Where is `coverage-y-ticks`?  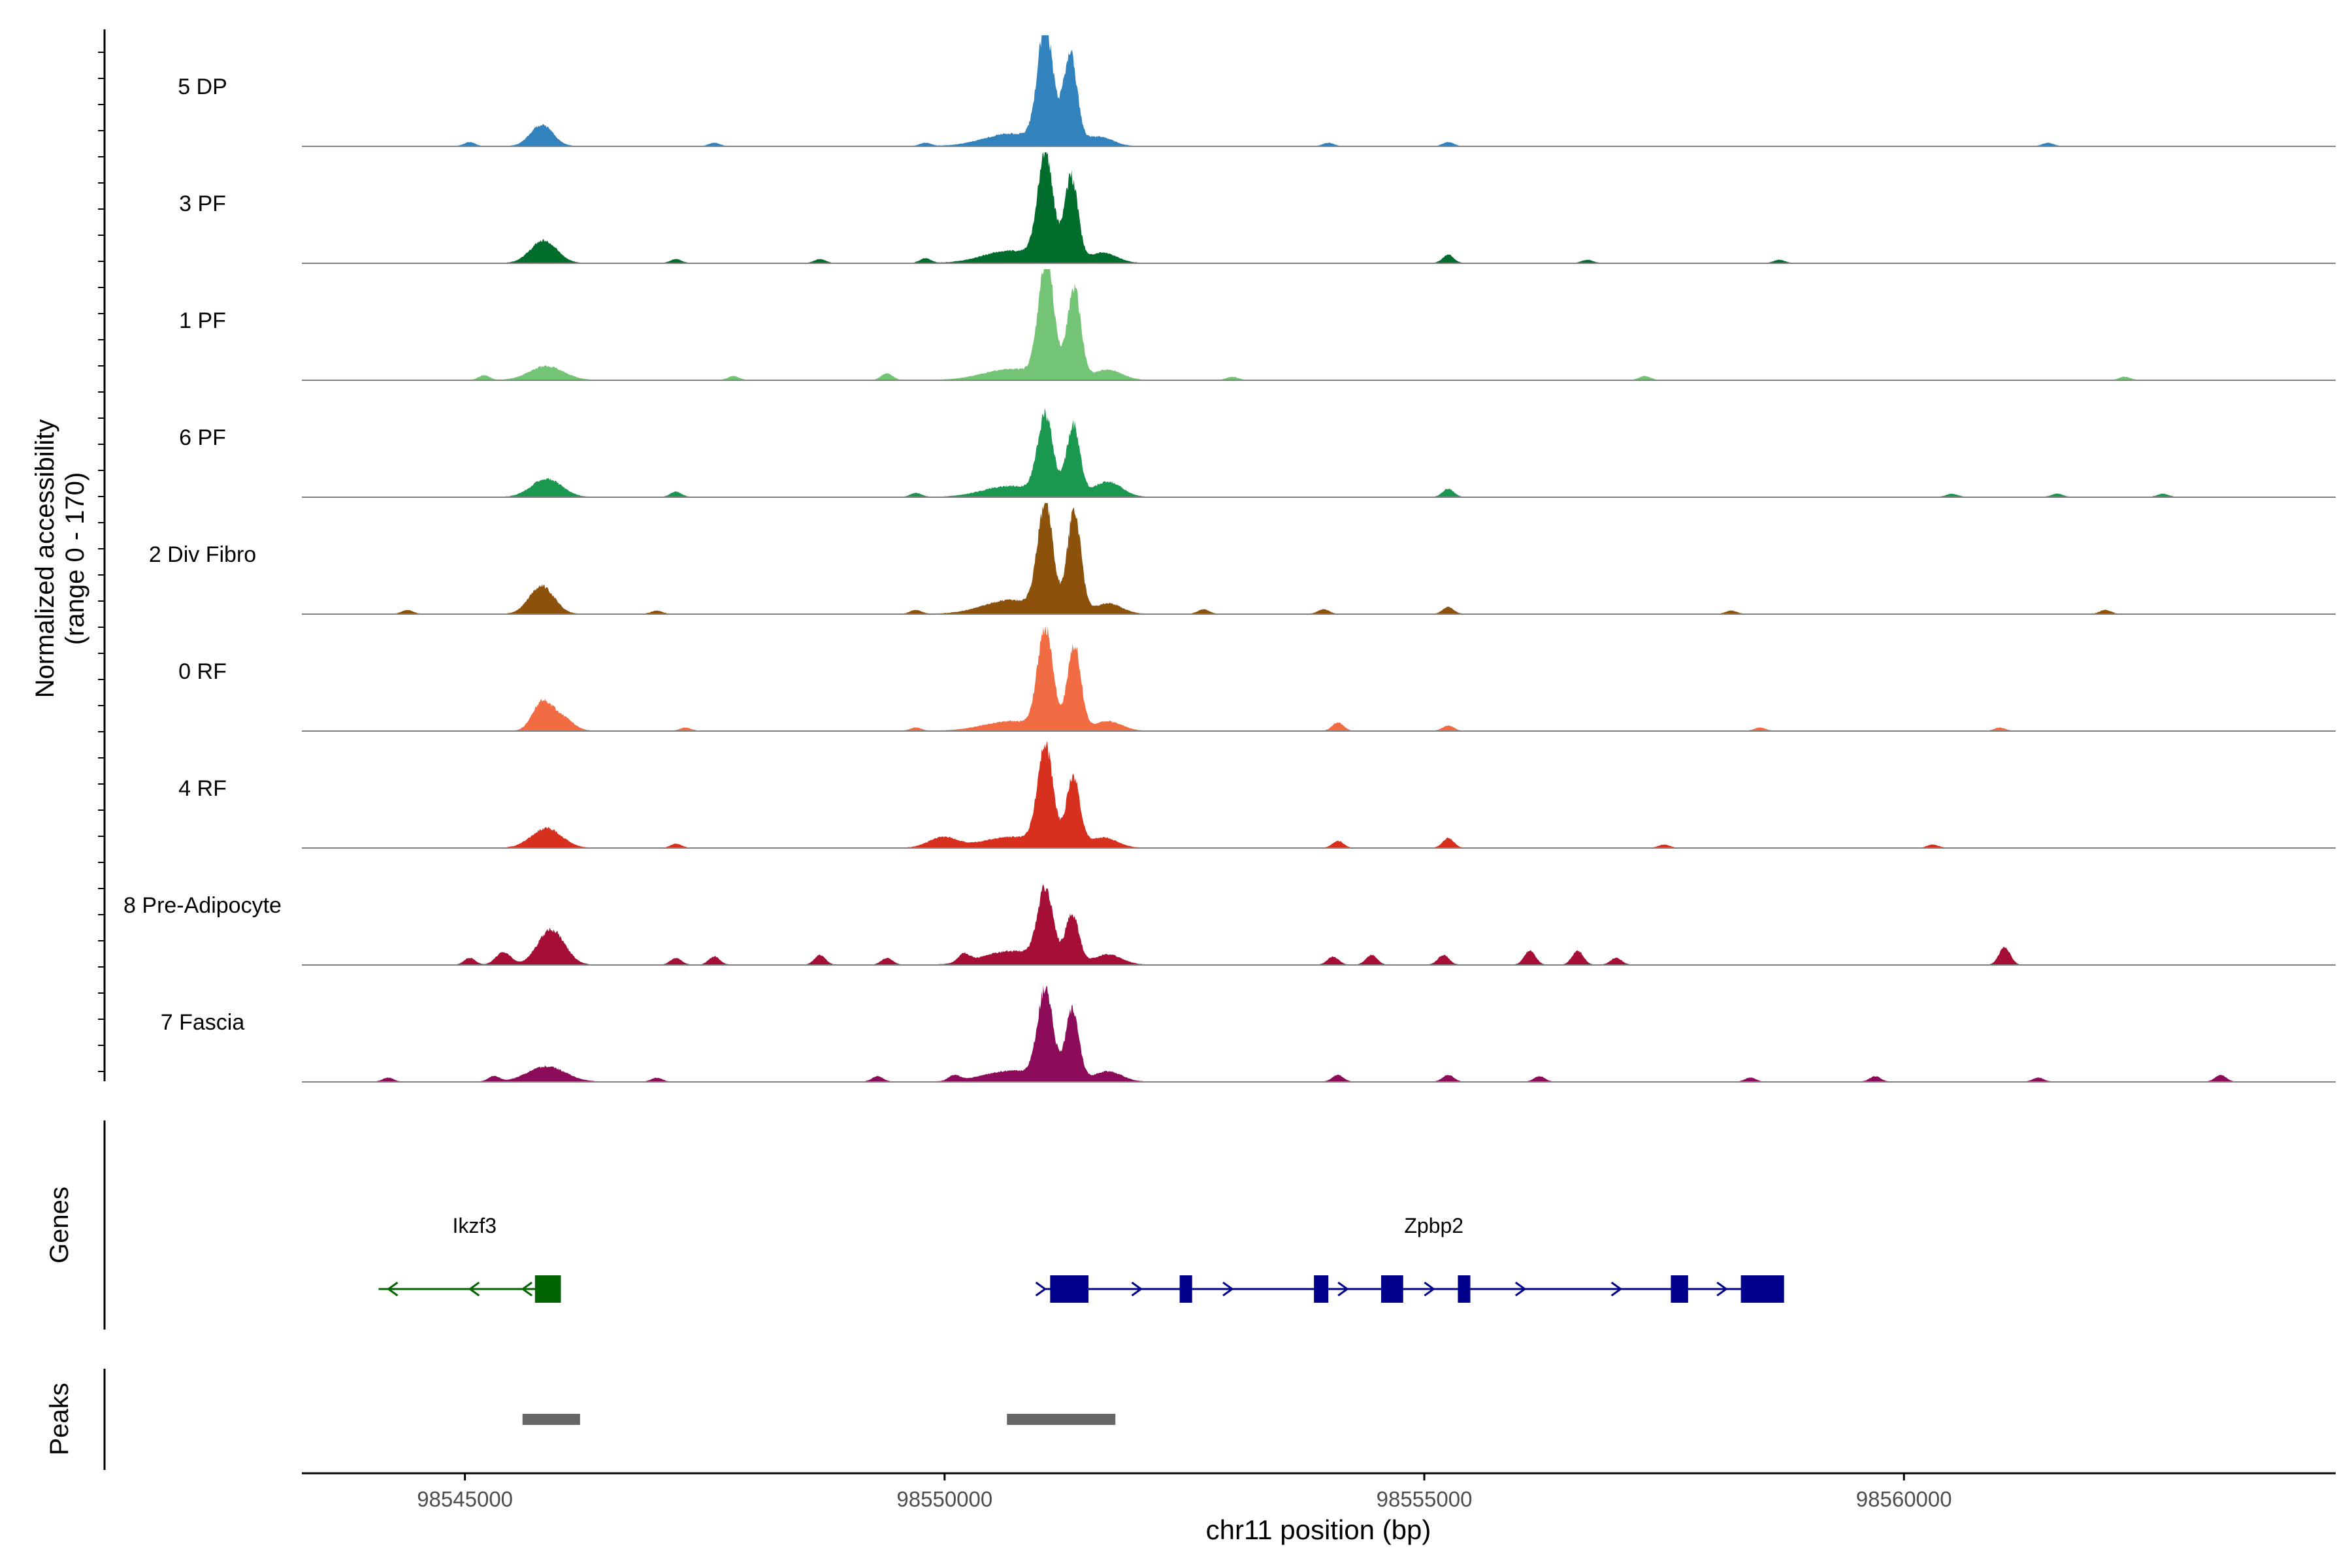
coverage-y-ticks is located at coordinates (101, 562).